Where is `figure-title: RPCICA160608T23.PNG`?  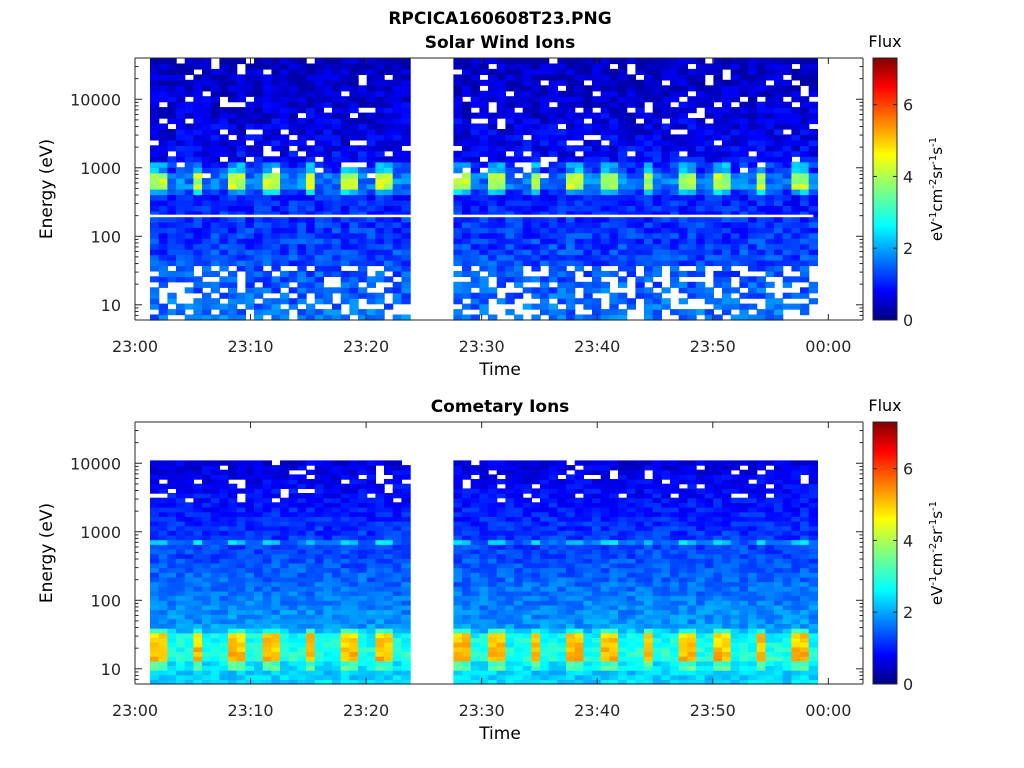
figure-title: RPCICA160608T23.PNG is located at coordinates (499, 19).